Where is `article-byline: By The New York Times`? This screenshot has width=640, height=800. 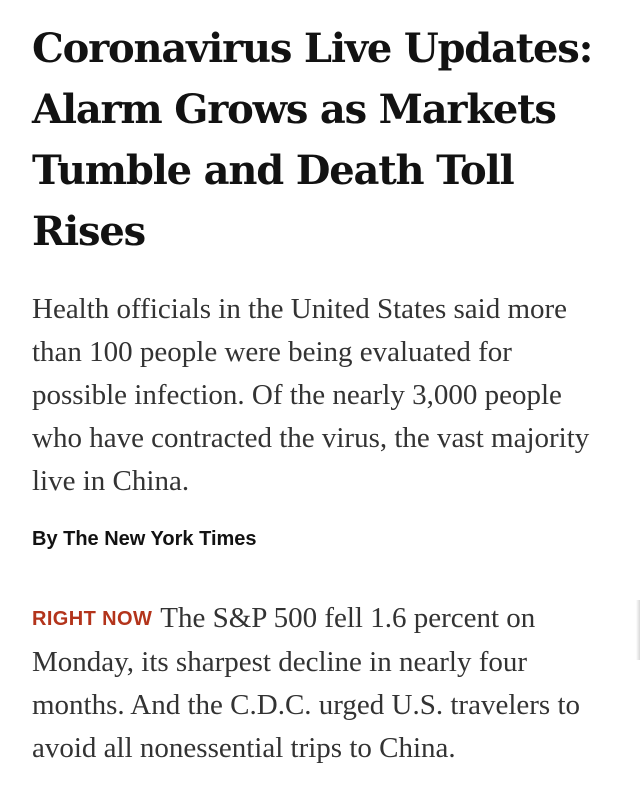 article-byline: By The New York Times is located at coordinates (144, 539).